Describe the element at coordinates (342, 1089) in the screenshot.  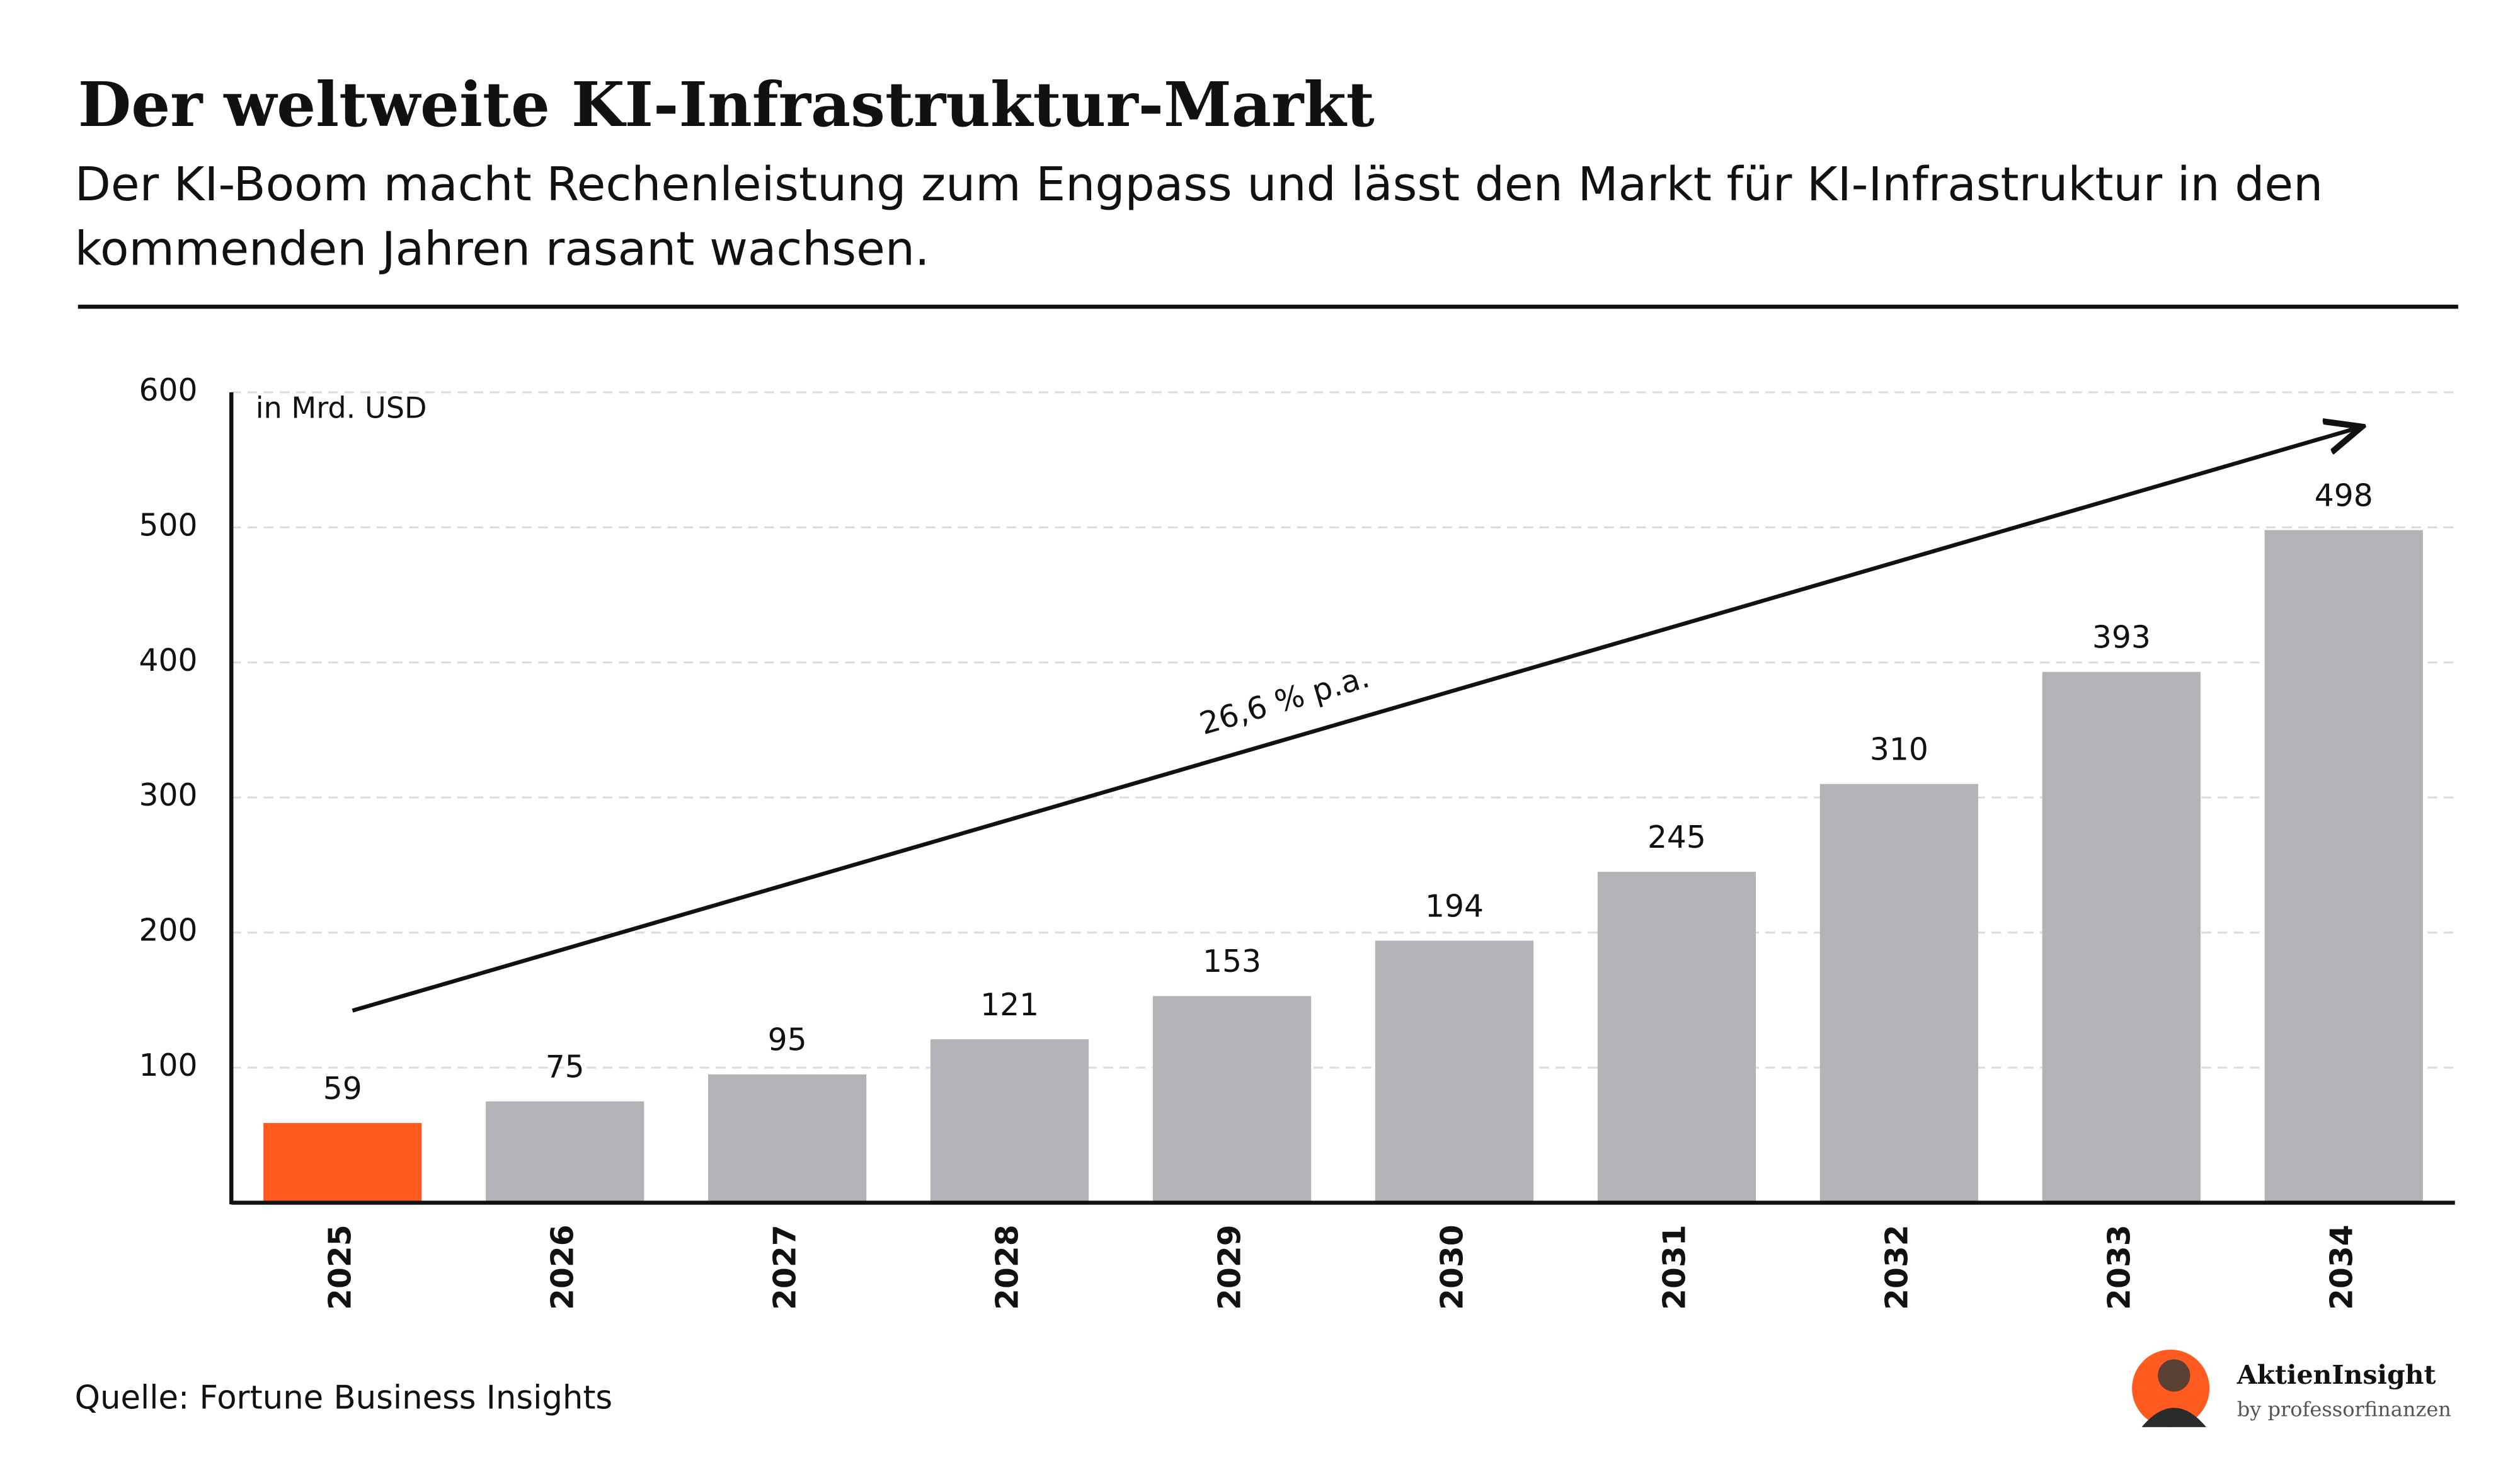
I see `value-label: 59` at that location.